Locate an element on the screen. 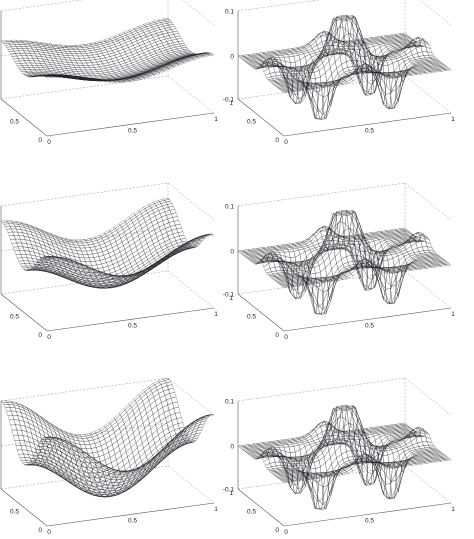 This screenshot has width=474, height=539. surface-panel-row3-right: 0.1 0 -0.1 0 0.5 1 0 0.5 1 is located at coordinates (339, 457).